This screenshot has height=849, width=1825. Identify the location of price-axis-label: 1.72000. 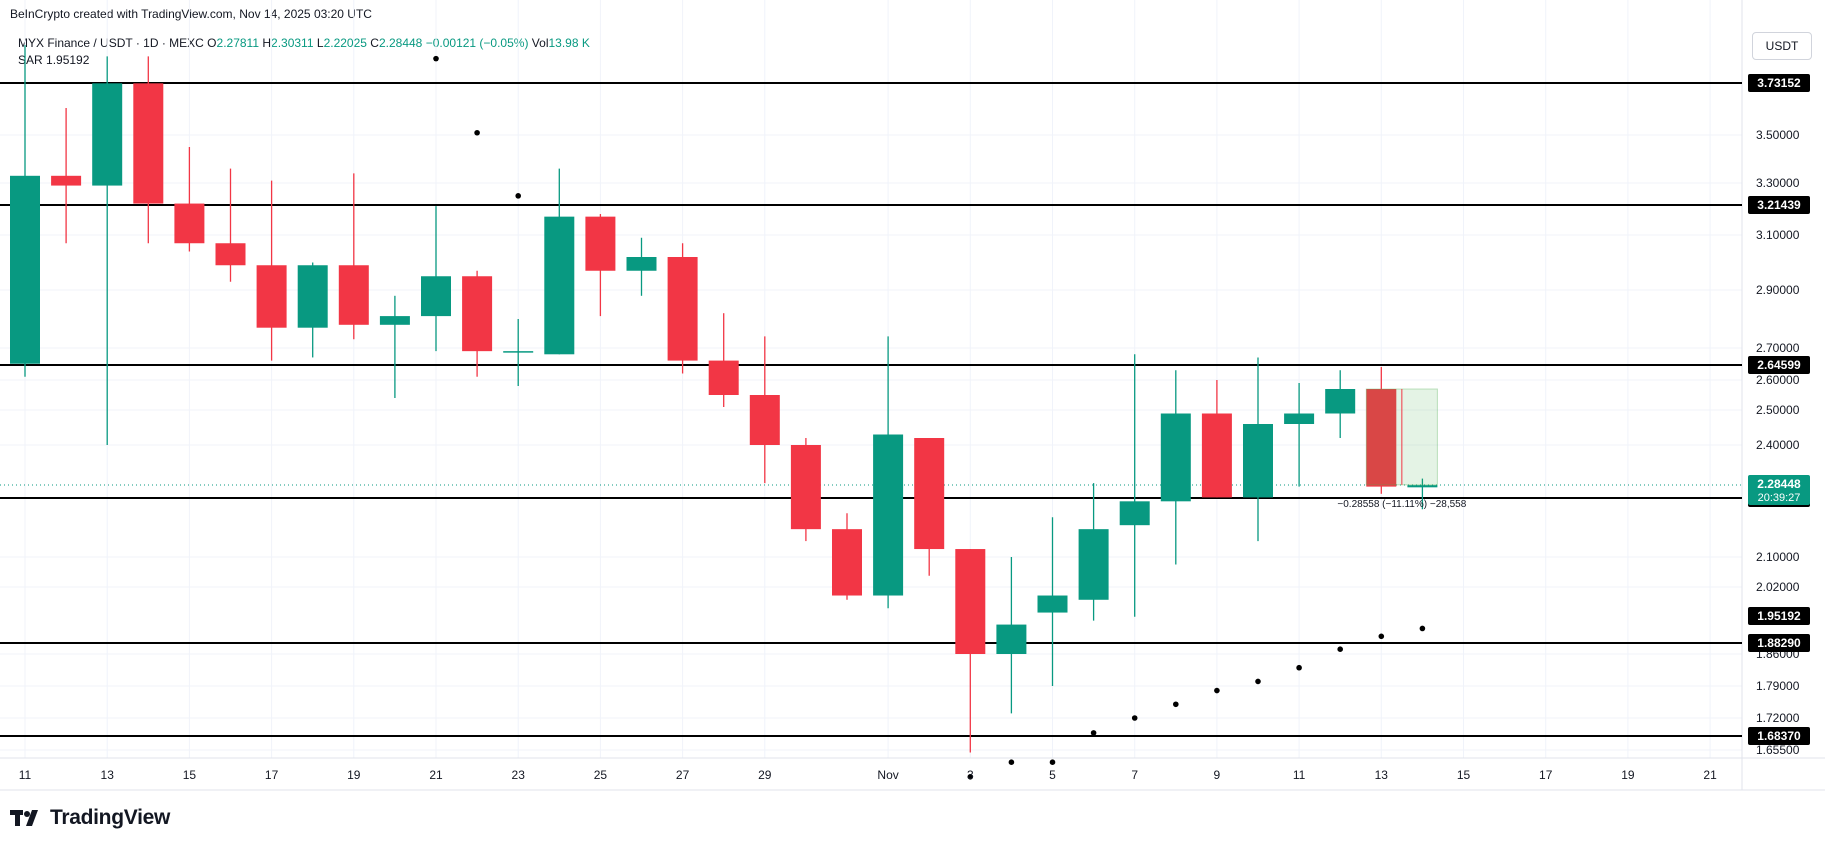
(1778, 718).